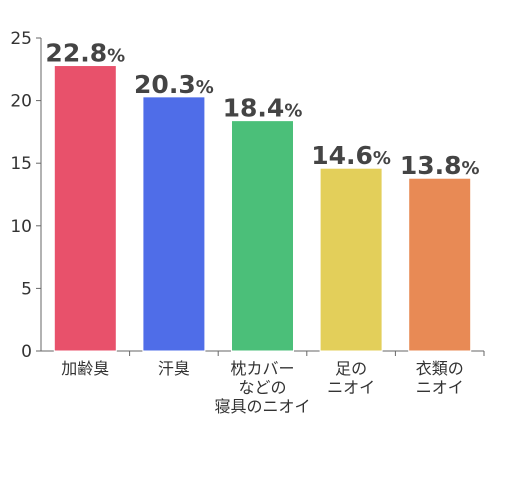 The width and height of the screenshot is (518, 500). What do you see at coordinates (342, 155) in the screenshot?
I see `data-label-value: 14.6` at bounding box center [342, 155].